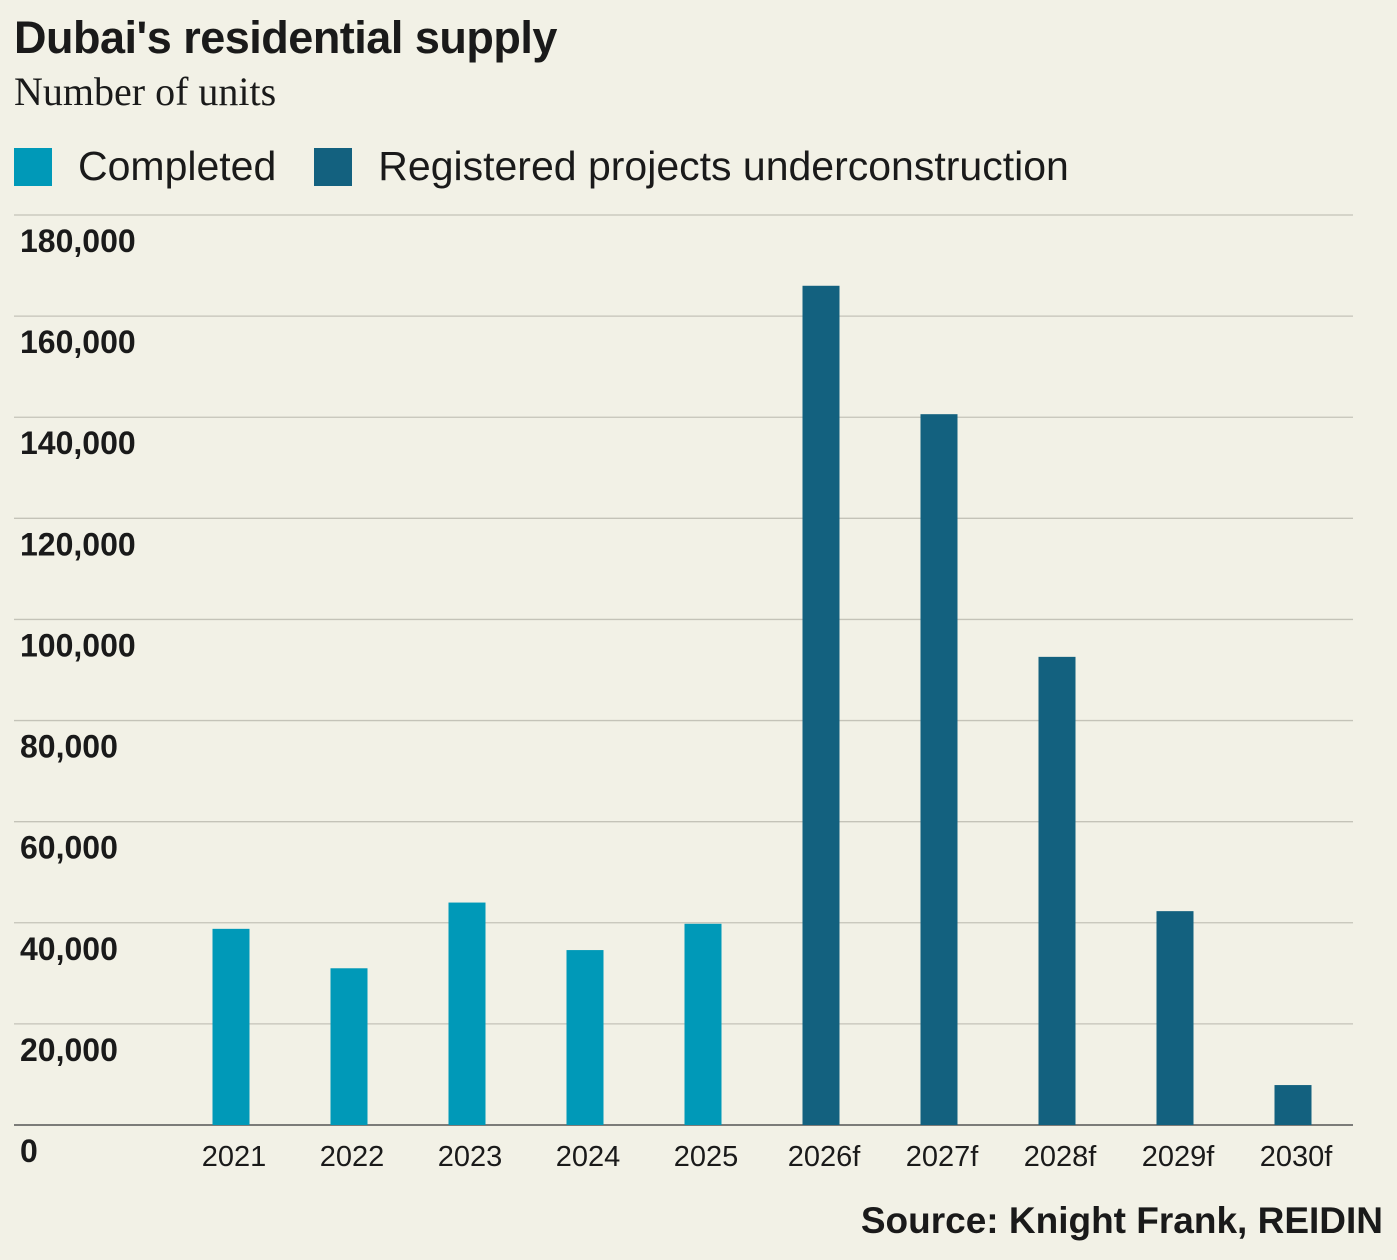  What do you see at coordinates (1293, 1105) in the screenshot?
I see `bar-2030f` at bounding box center [1293, 1105].